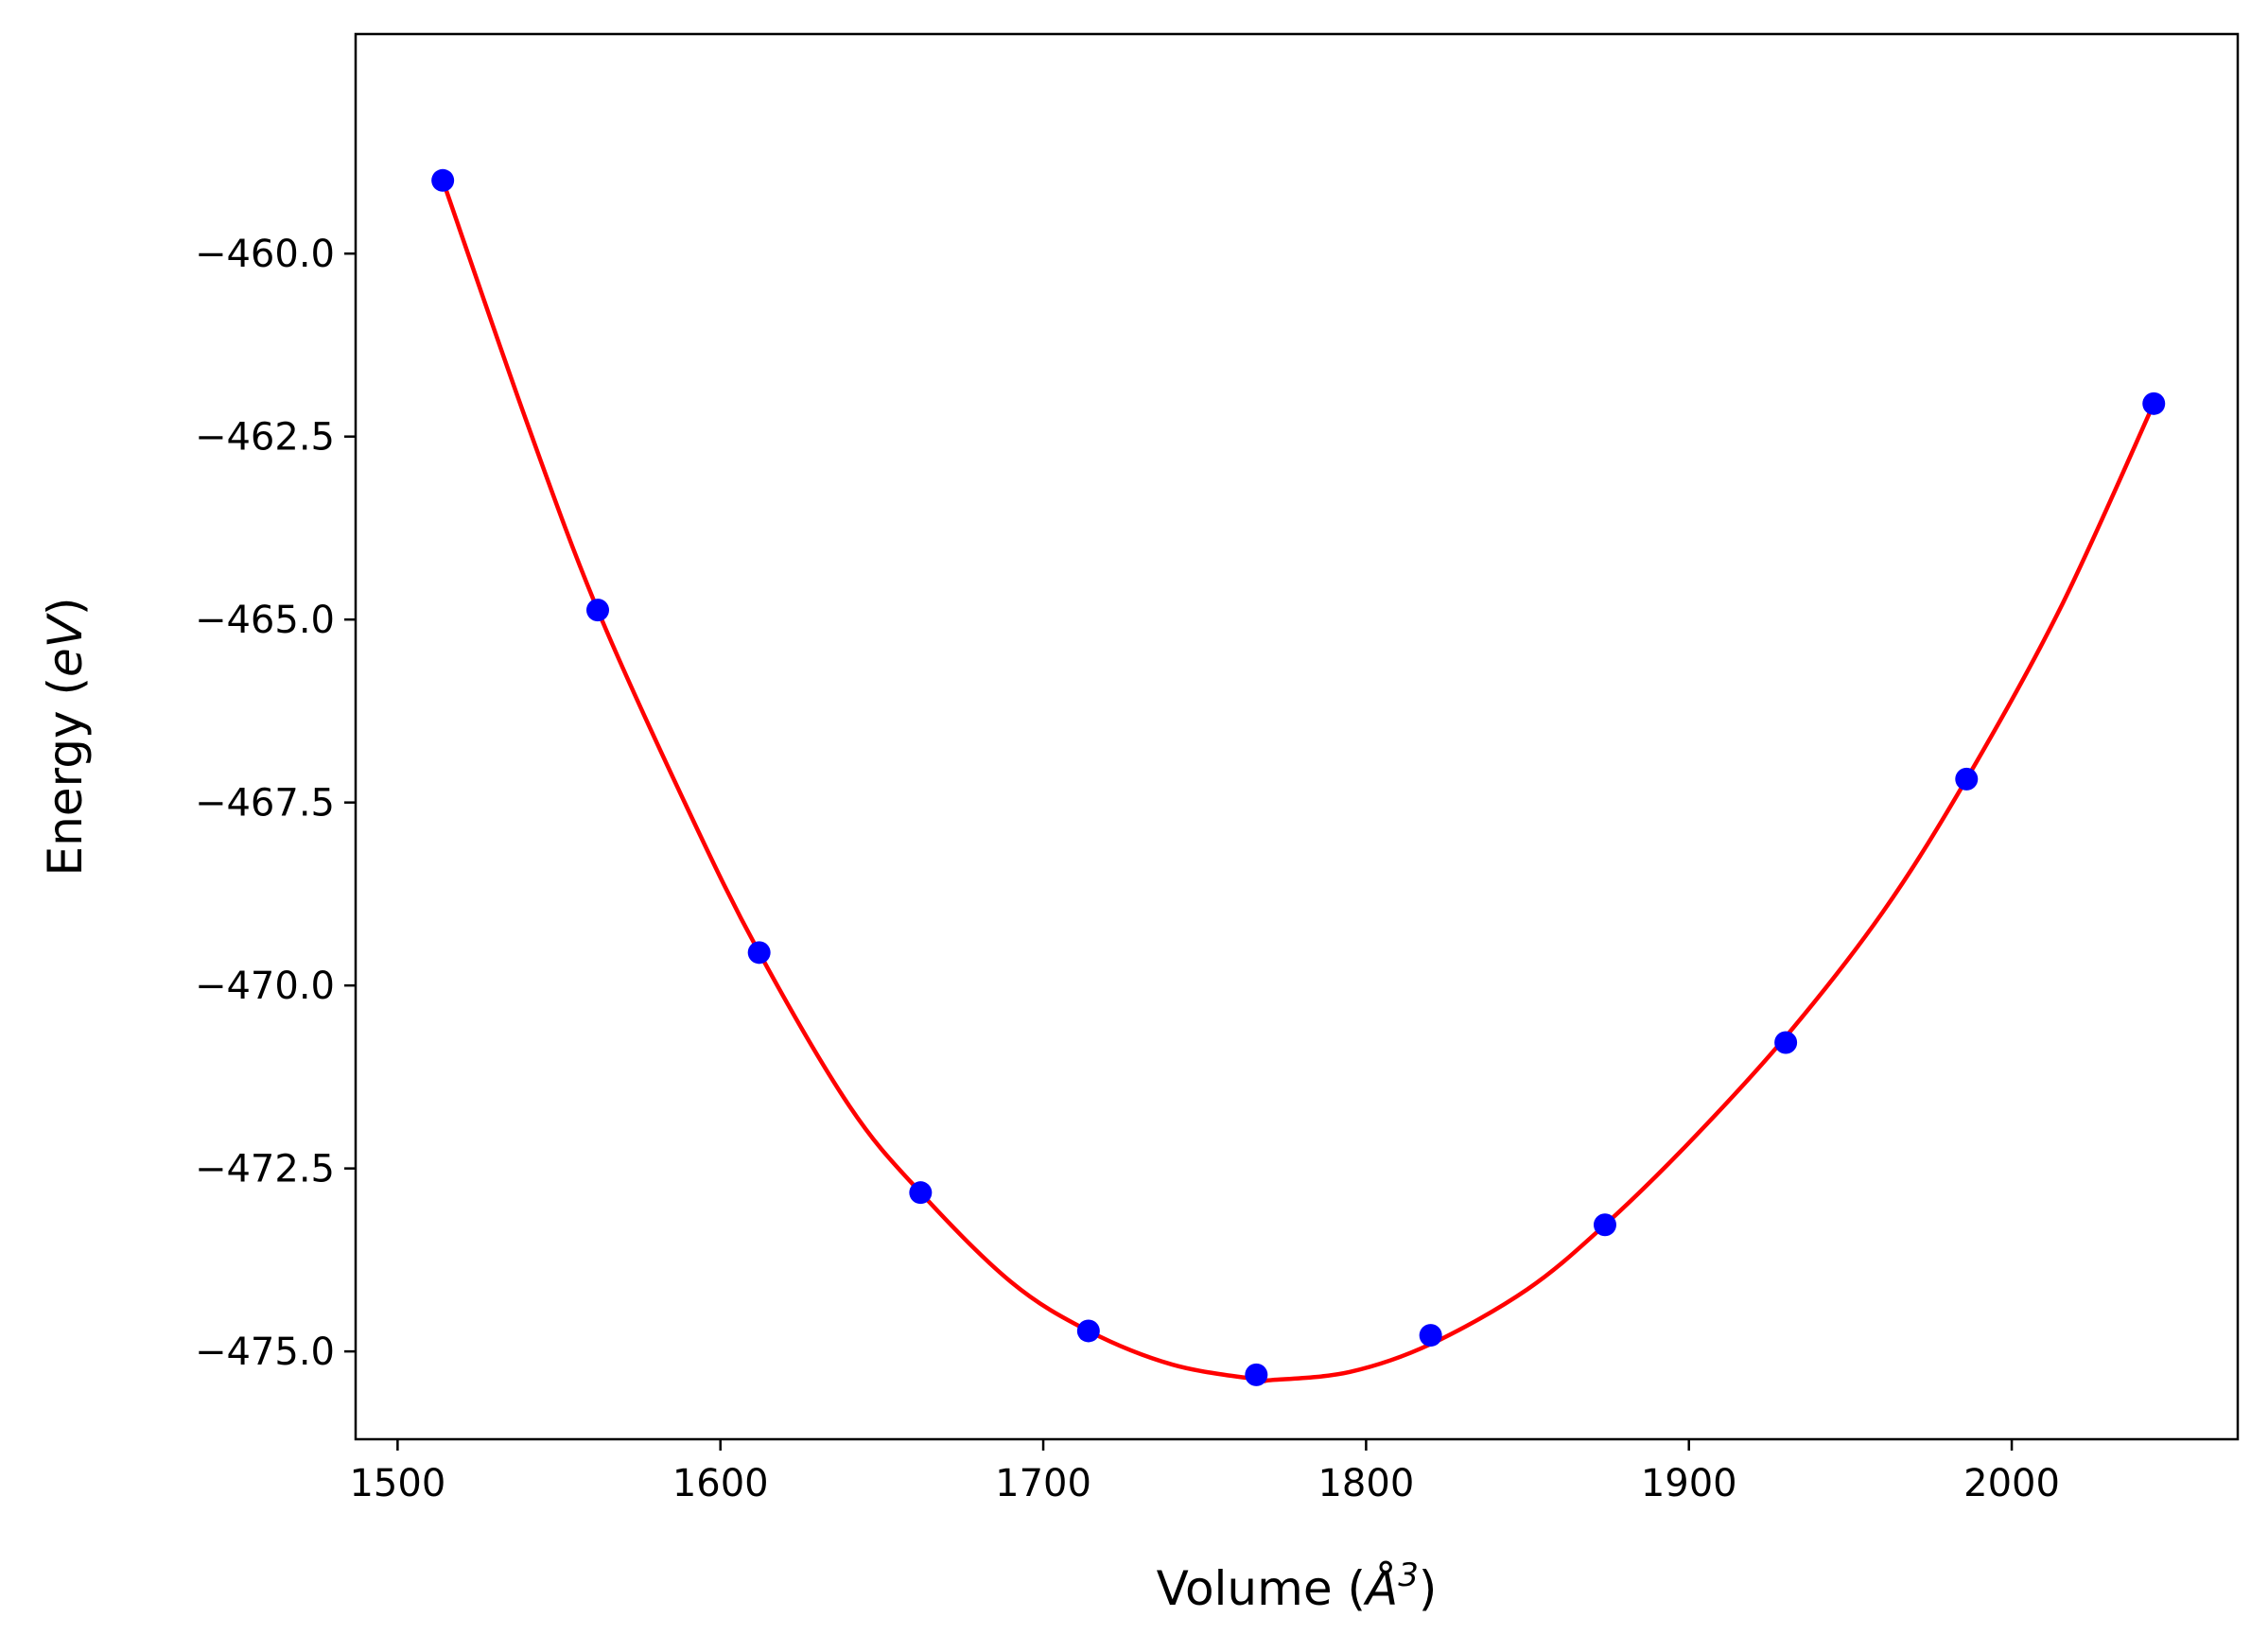 This screenshot has height=1652, width=2268. Describe the element at coordinates (265, 804) in the screenshot. I see `y-tick-label: −467.5` at that location.